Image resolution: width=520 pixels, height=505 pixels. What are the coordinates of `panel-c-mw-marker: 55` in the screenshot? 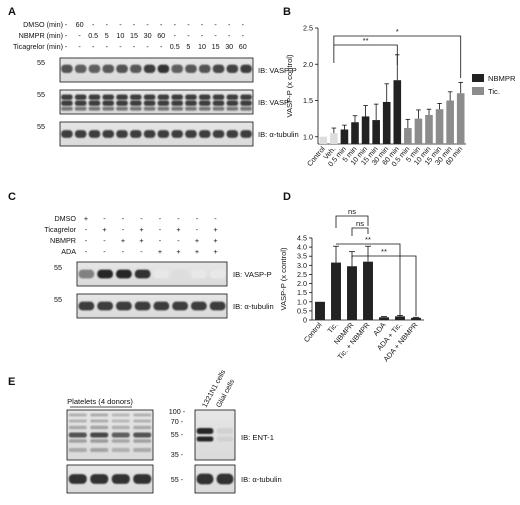 It's located at (58, 299).